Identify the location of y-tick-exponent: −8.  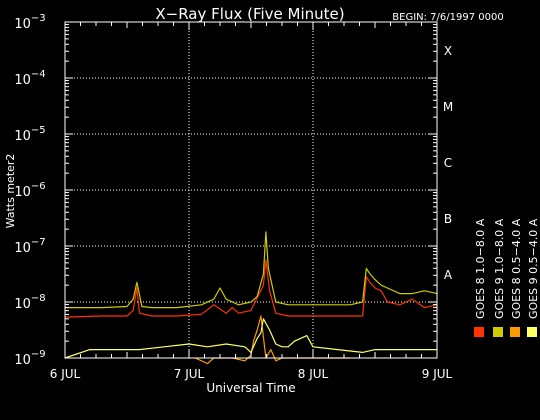
(38, 298).